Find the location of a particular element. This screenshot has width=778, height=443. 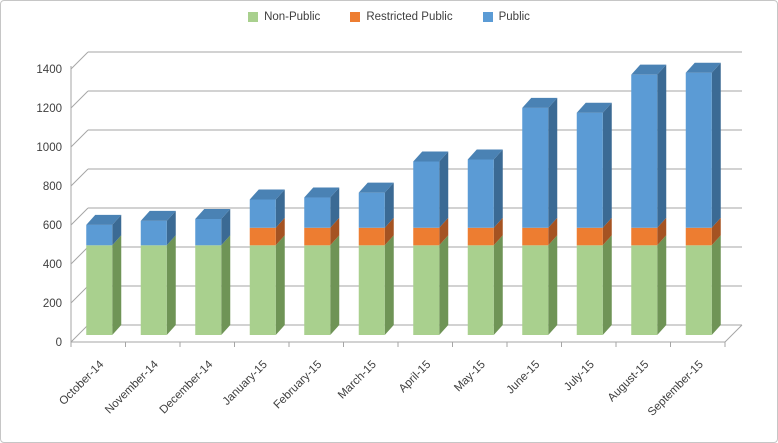

x-axis-category-label: January-15 is located at coordinates (245, 383).